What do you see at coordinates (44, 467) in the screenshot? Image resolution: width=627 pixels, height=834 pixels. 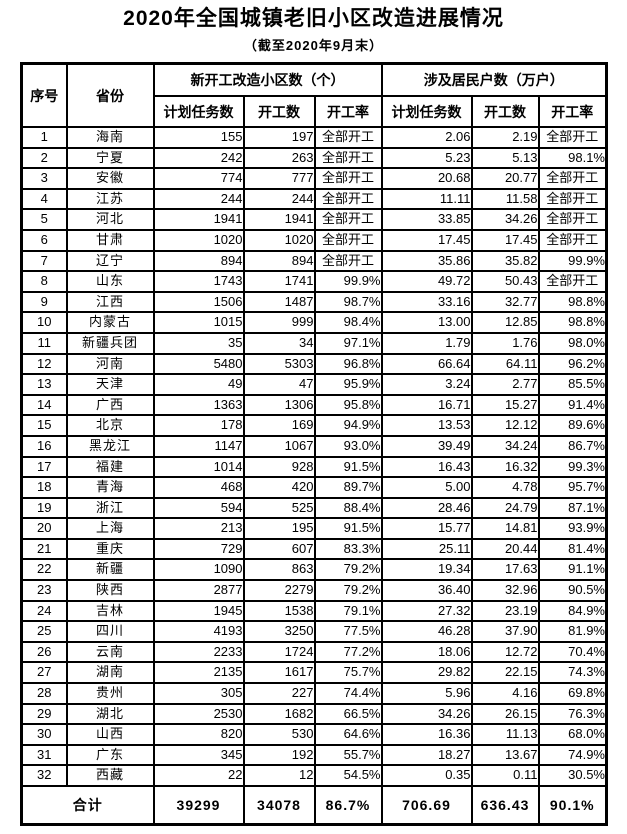 I see `serial-cell: 17` at bounding box center [44, 467].